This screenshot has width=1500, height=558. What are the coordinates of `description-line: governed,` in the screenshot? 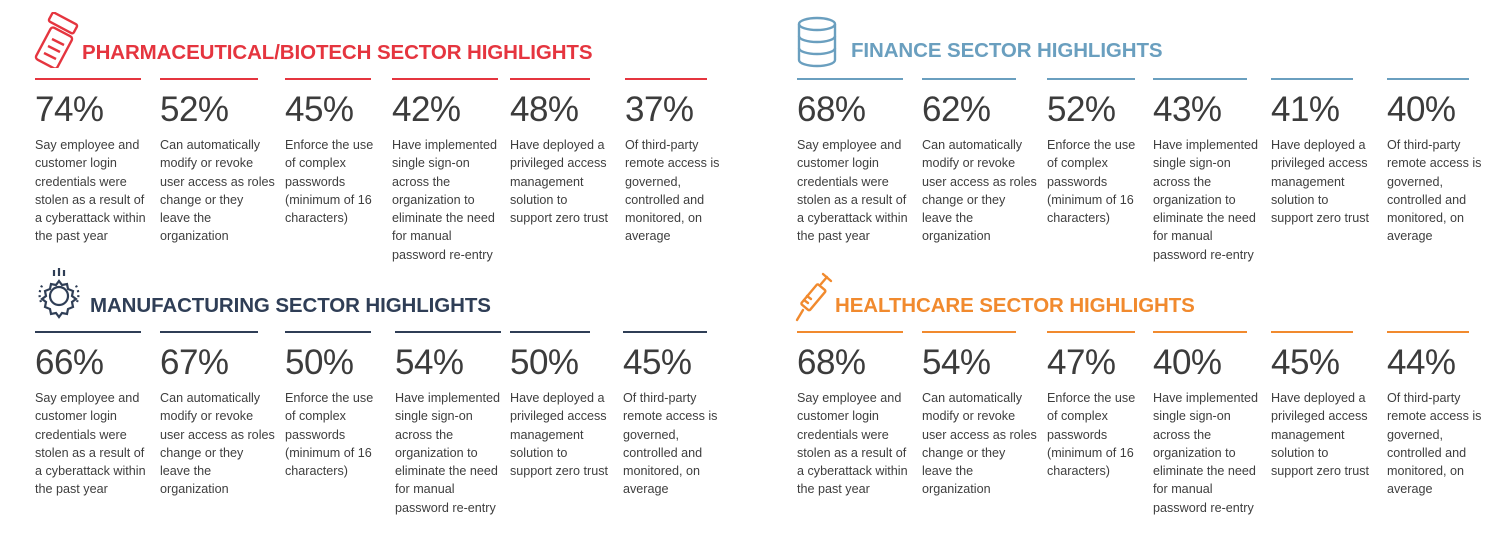 It's located at (1415, 181).